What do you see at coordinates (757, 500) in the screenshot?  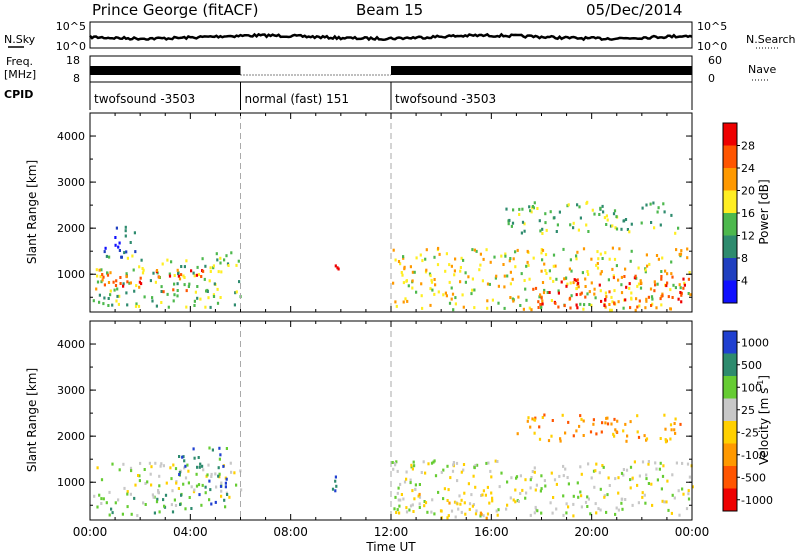 I see `velocity-colorbar-tick: -1000` at bounding box center [757, 500].